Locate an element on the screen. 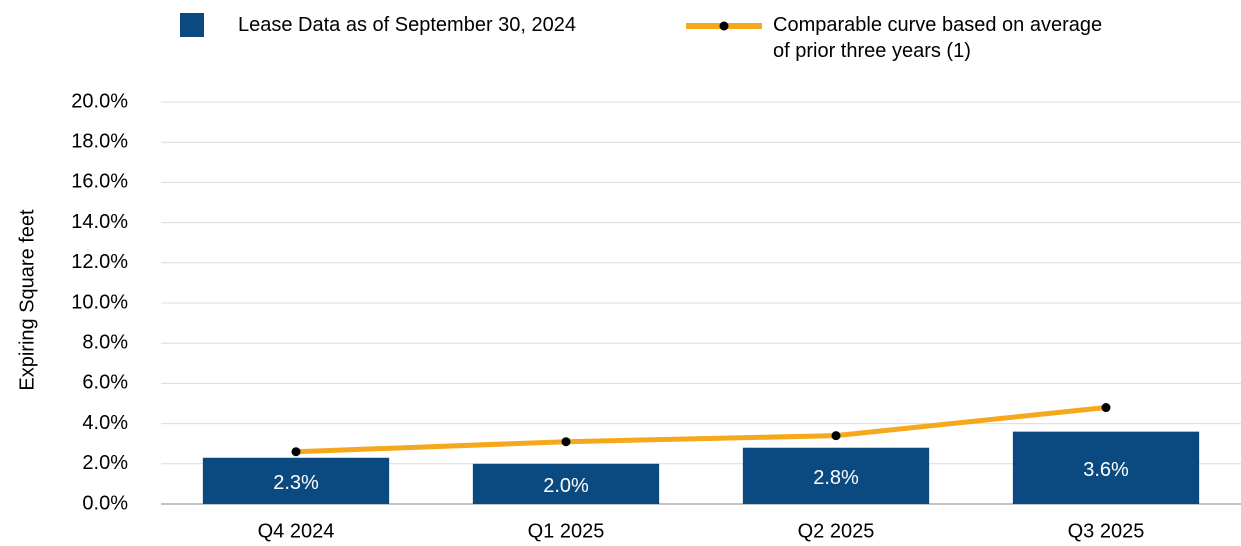 The image size is (1241, 546). y-axis-title: Expiring Square feet is located at coordinates (27, 300).